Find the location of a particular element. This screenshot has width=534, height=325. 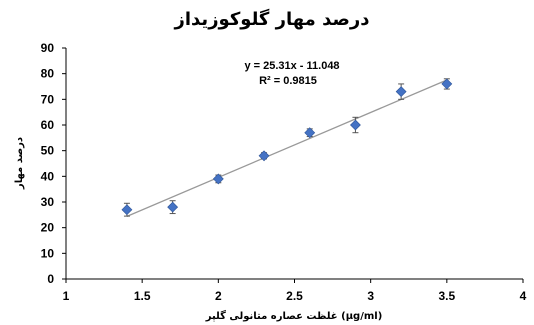

y-tick-label: 30 is located at coordinates (48, 202).